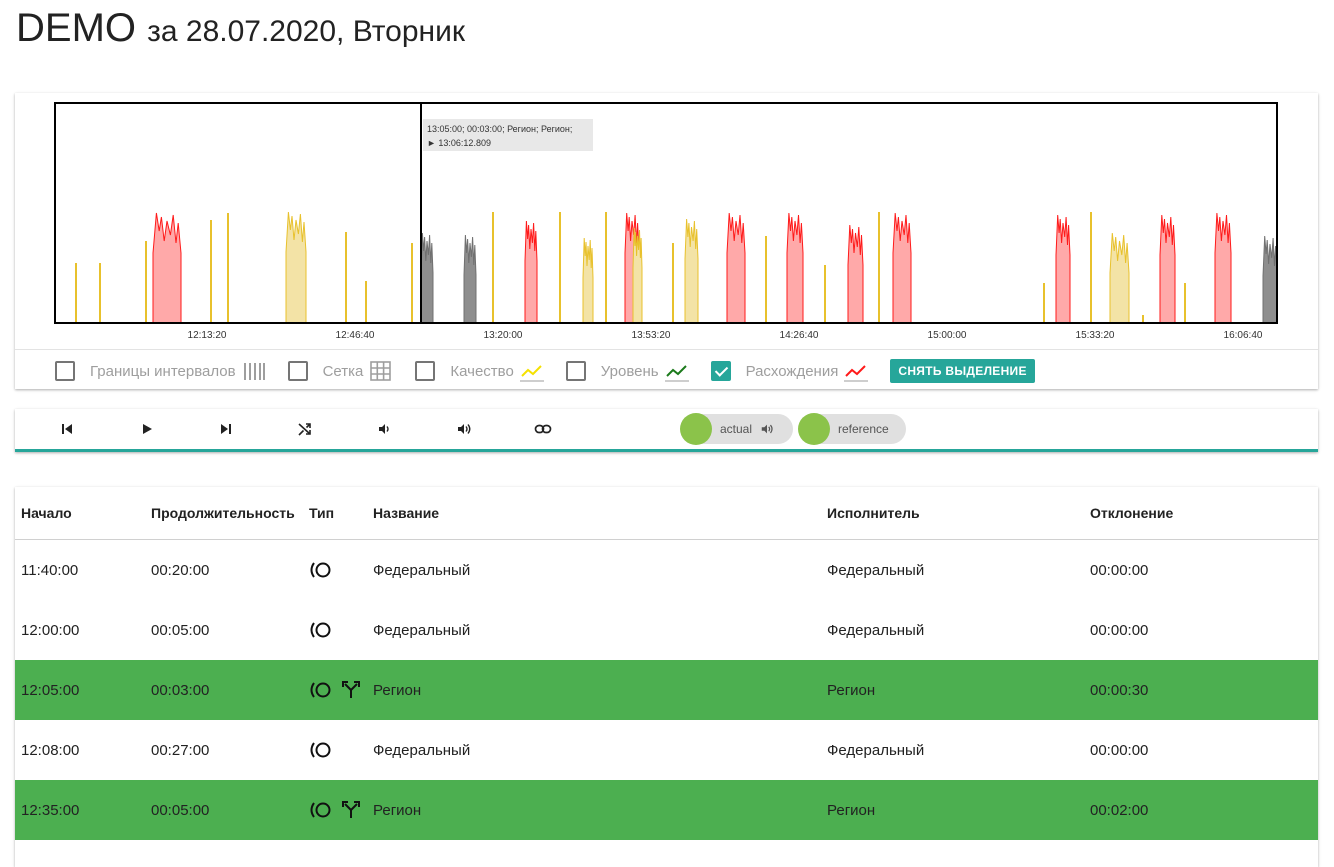  I want to click on cell-duration: 00:03:00, so click(180, 690).